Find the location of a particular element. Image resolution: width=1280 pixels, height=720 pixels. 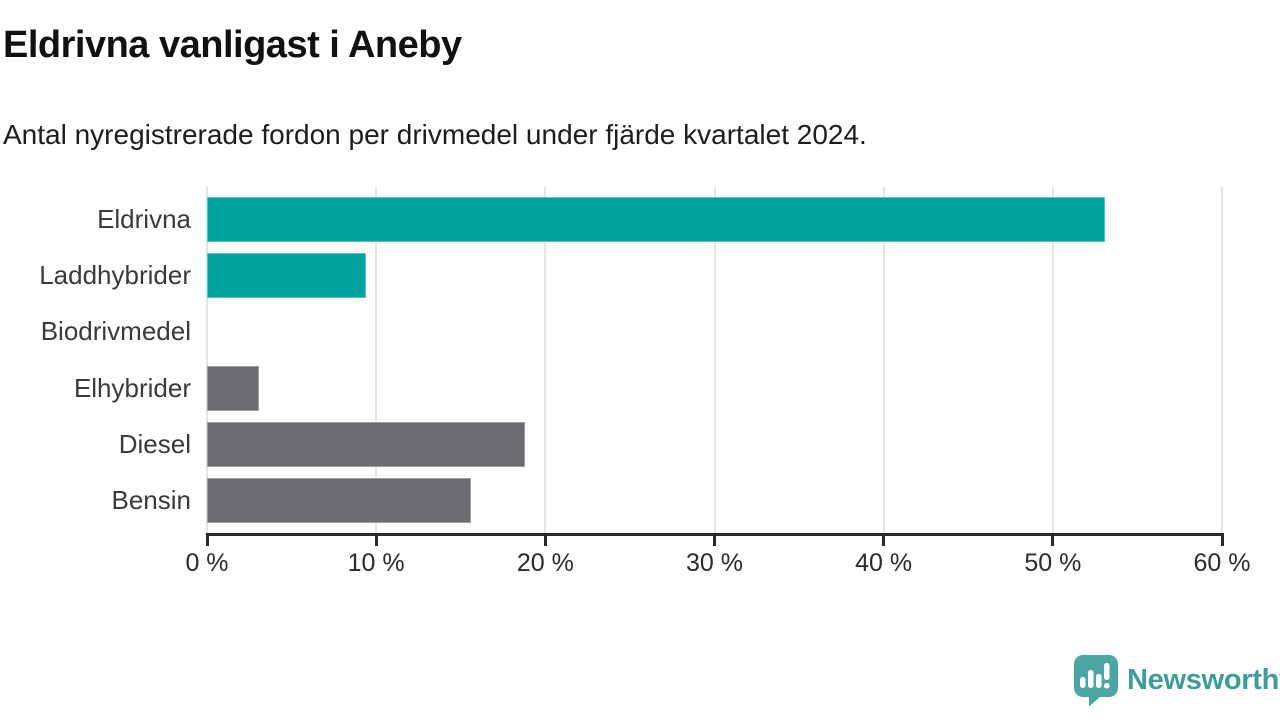

category-label: Eldrivna is located at coordinates (144, 219).